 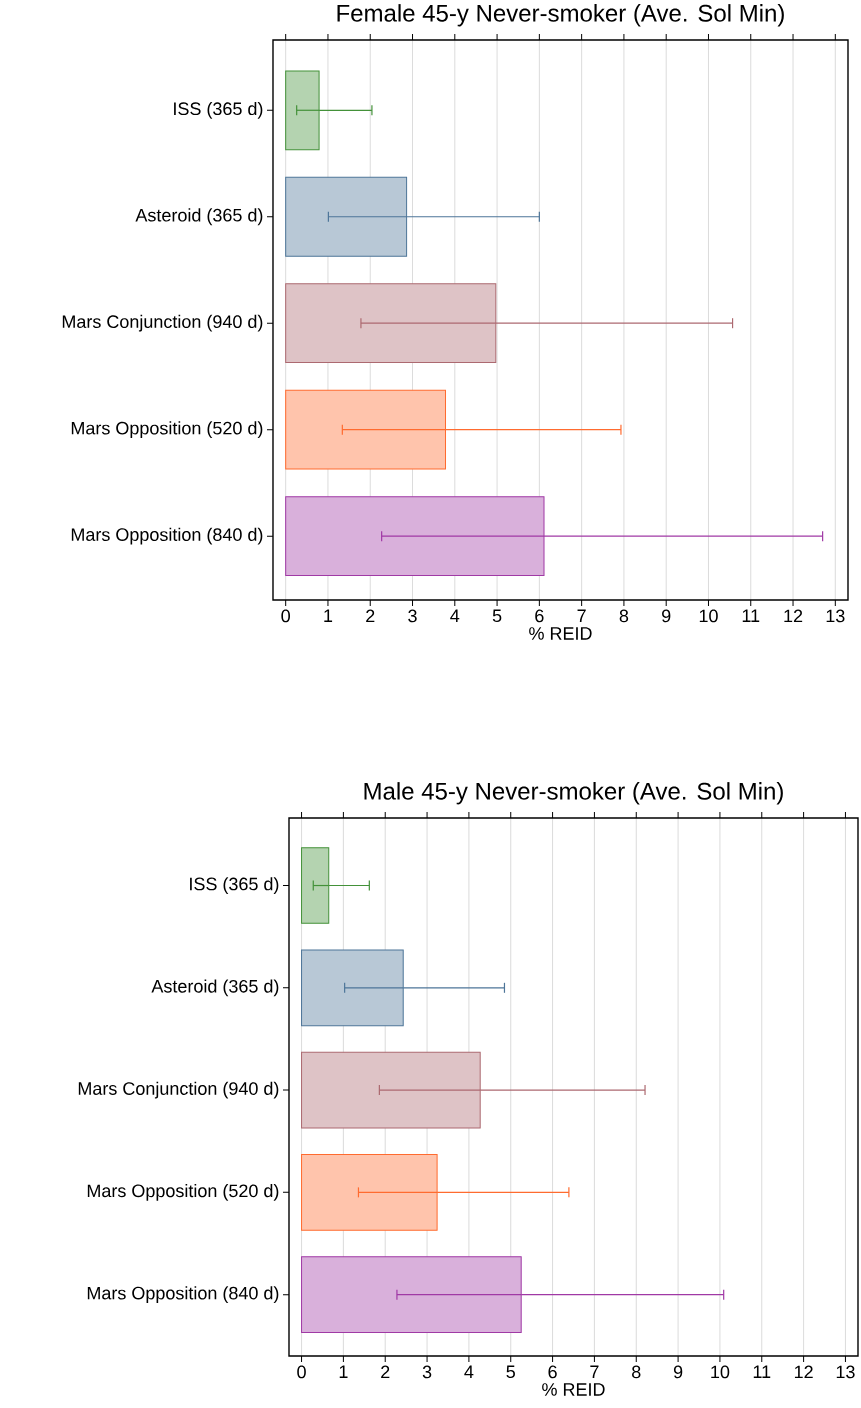 What do you see at coordinates (560, 15) in the screenshot?
I see `chart-title: Female 45-y Never-smoker (Ave. Sol Min)` at bounding box center [560, 15].